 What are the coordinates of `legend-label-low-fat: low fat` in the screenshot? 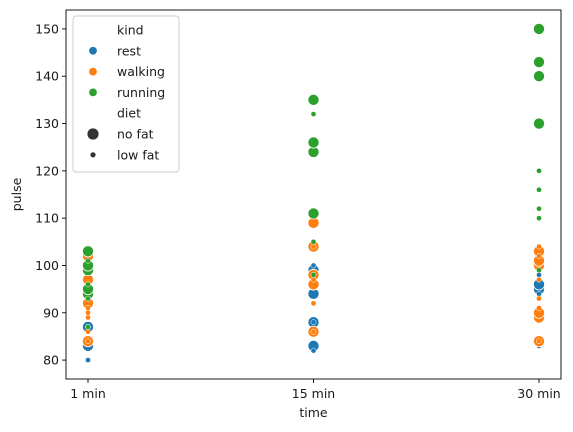 It's located at (138, 154).